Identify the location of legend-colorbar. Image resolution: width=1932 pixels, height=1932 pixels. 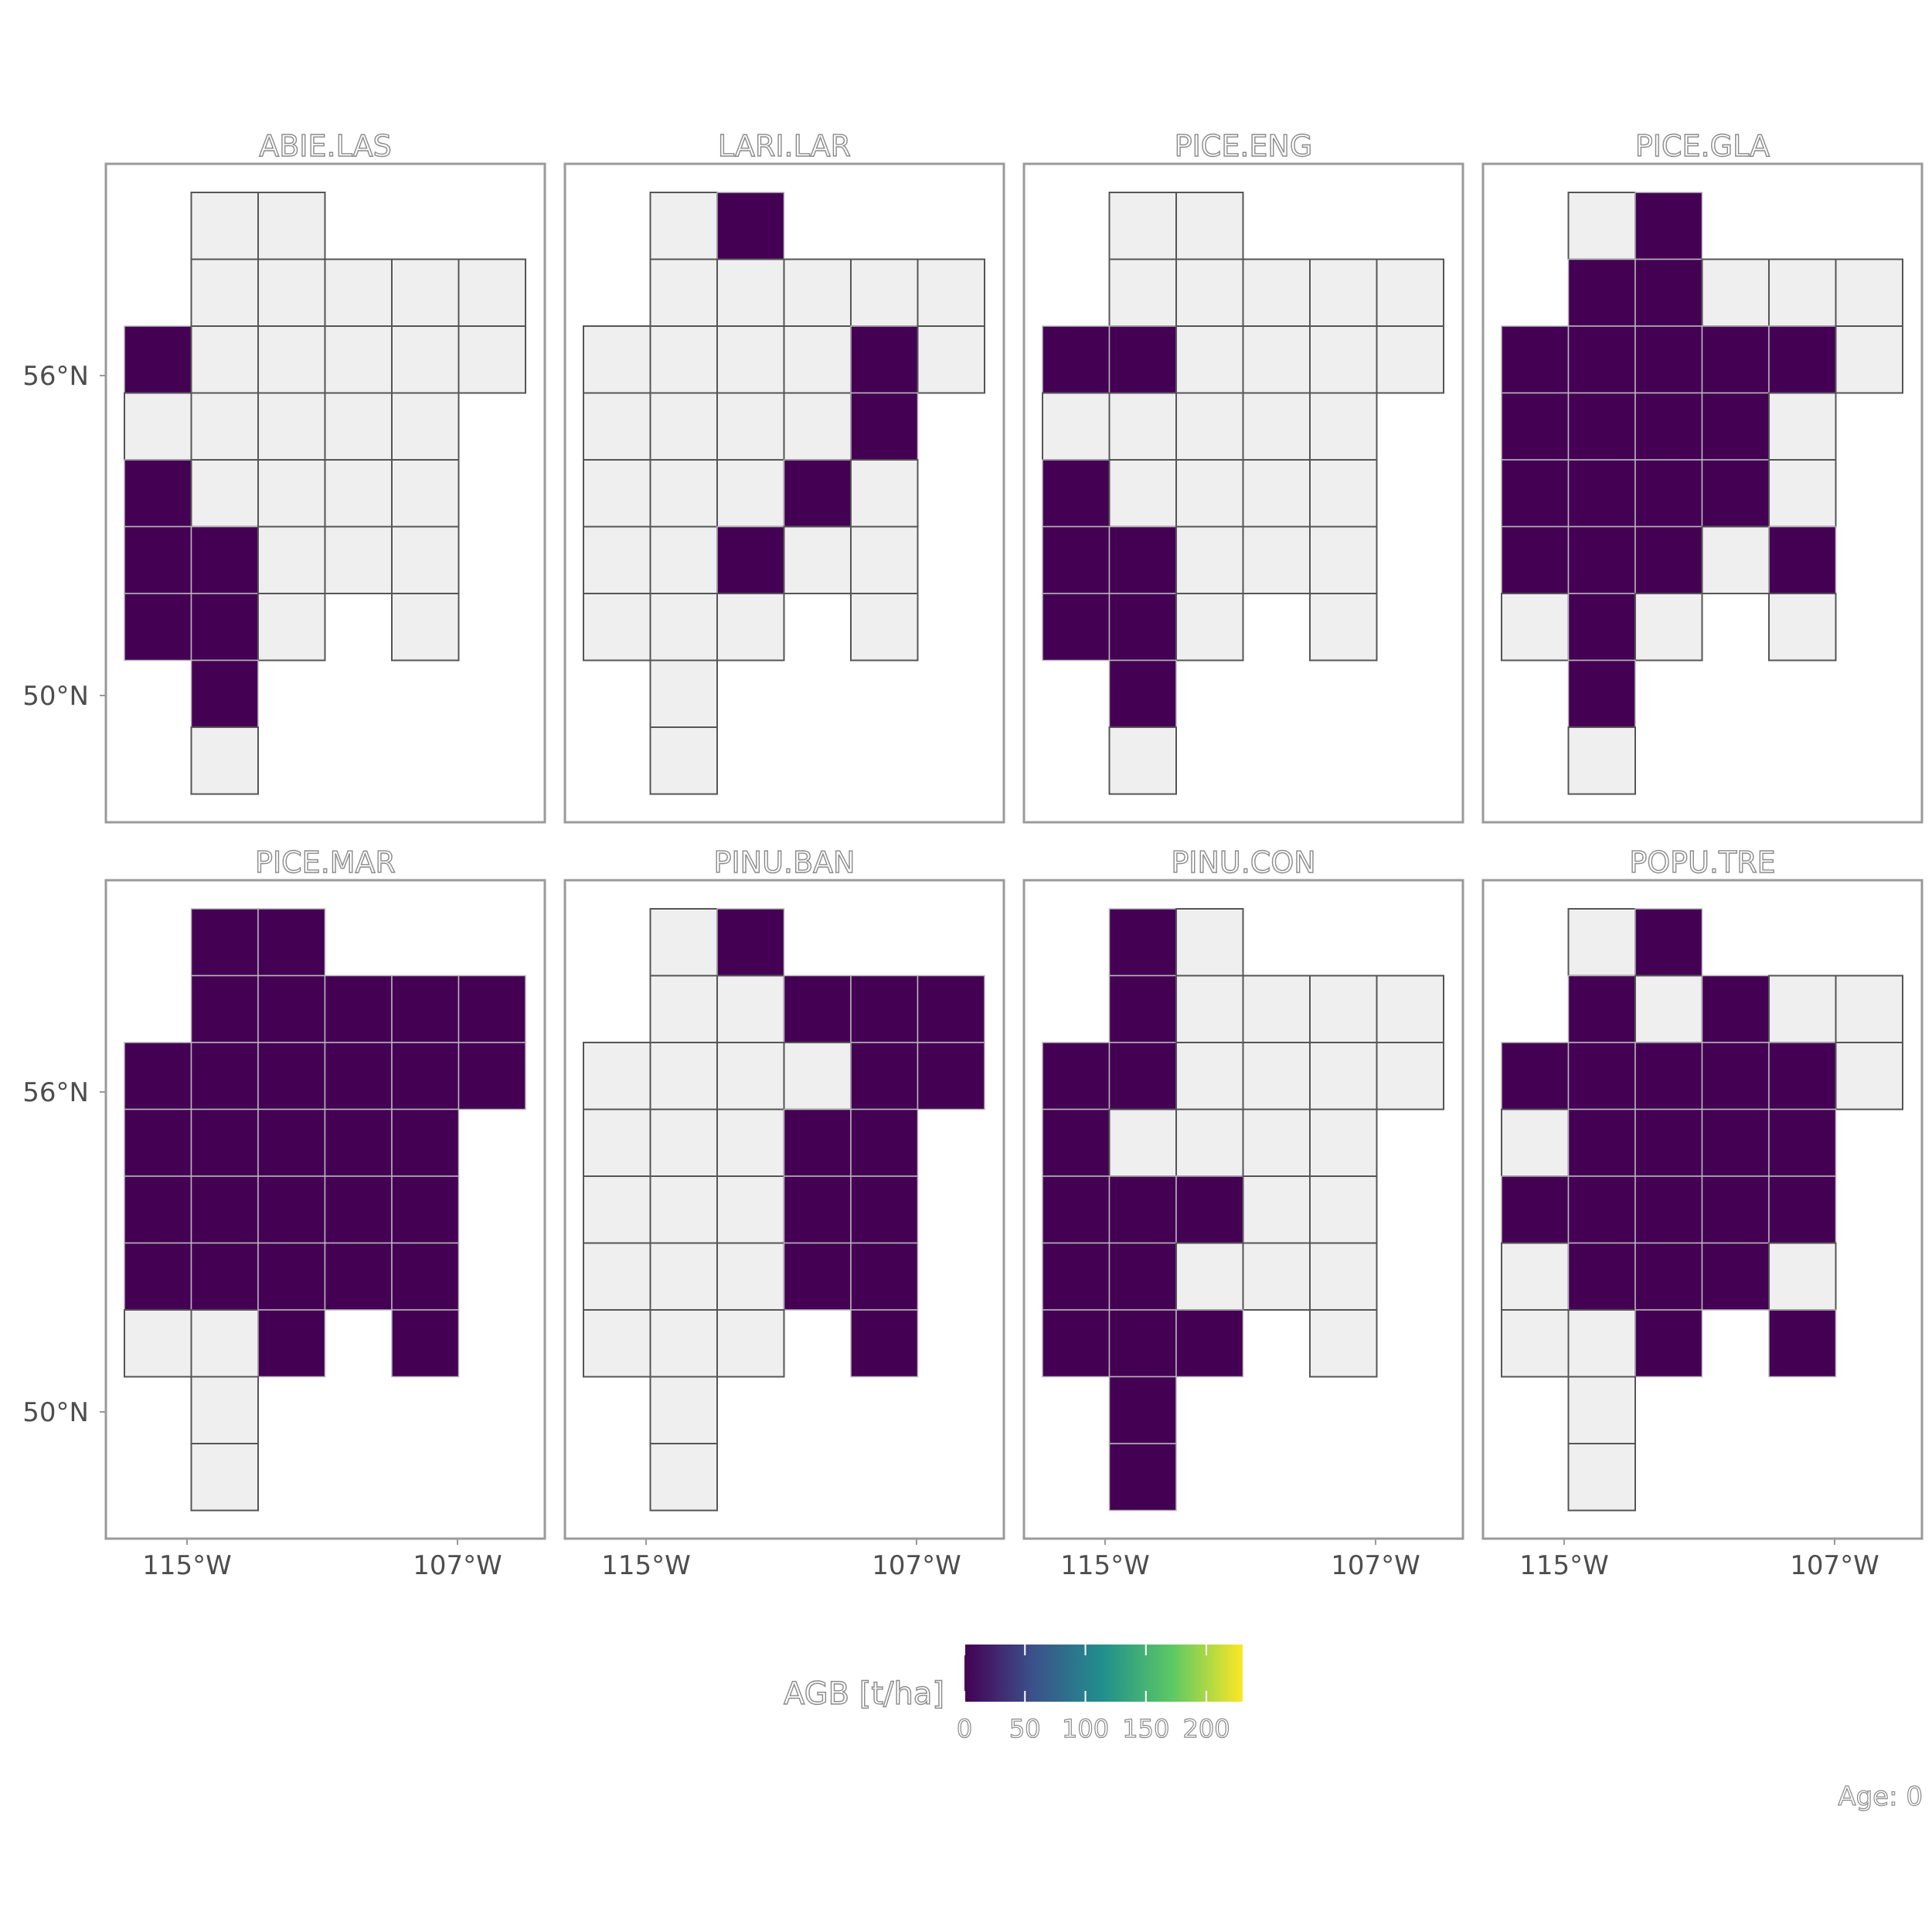
(1104, 1673).